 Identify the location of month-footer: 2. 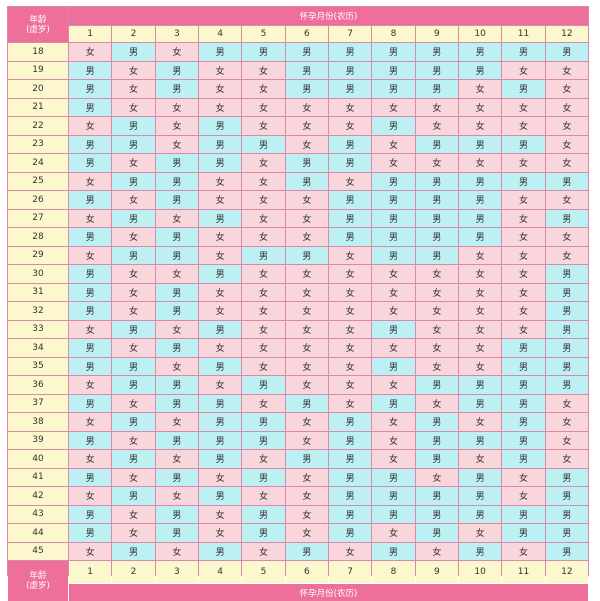
(133, 572).